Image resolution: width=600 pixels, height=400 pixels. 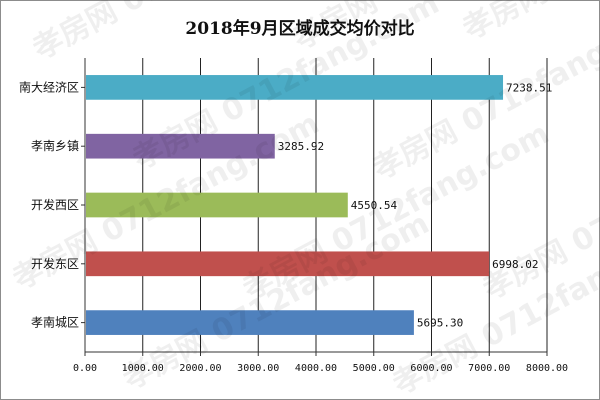 What do you see at coordinates (55, 204) in the screenshot?
I see `category-label-2: 开发西区` at bounding box center [55, 204].